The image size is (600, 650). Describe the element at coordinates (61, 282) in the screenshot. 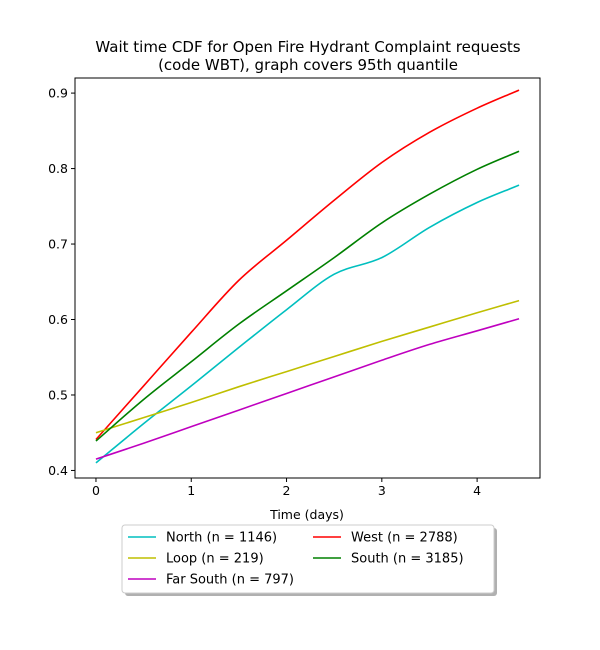

I see `y-axis: 0.4 0.5 0.6 0.7 0.8 0.9` at that location.